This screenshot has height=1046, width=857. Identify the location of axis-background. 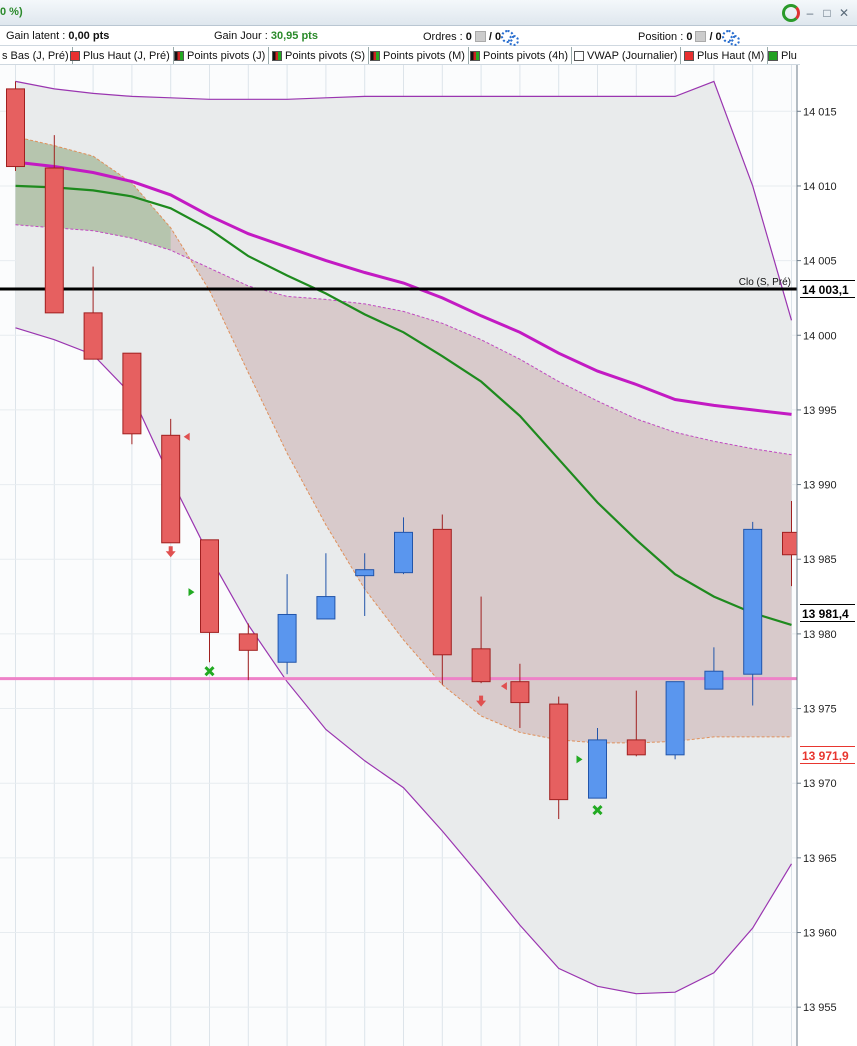
(827, 555).